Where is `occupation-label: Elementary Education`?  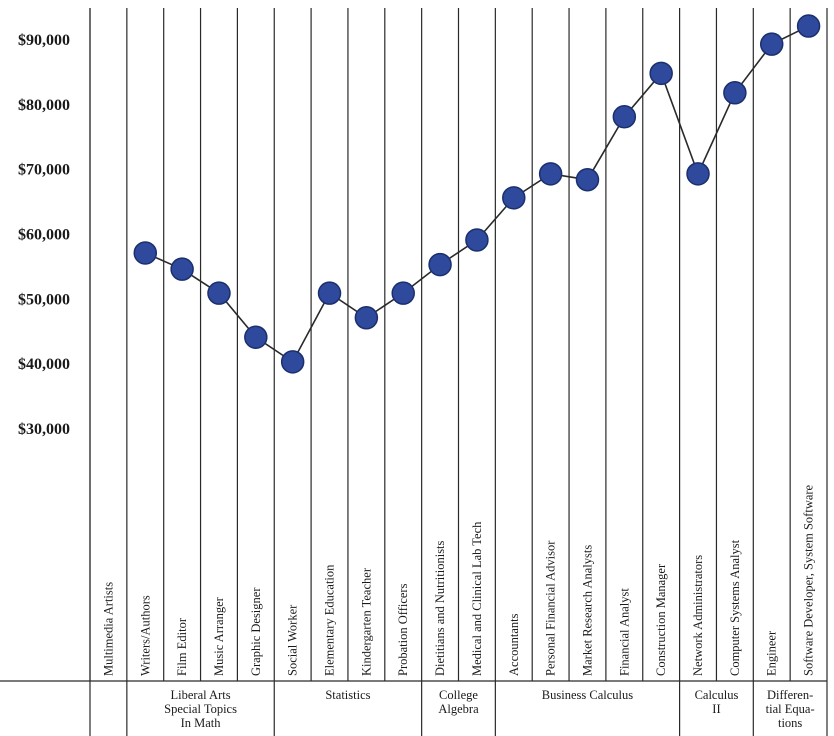
occupation-label: Elementary Education is located at coordinates (330, 620).